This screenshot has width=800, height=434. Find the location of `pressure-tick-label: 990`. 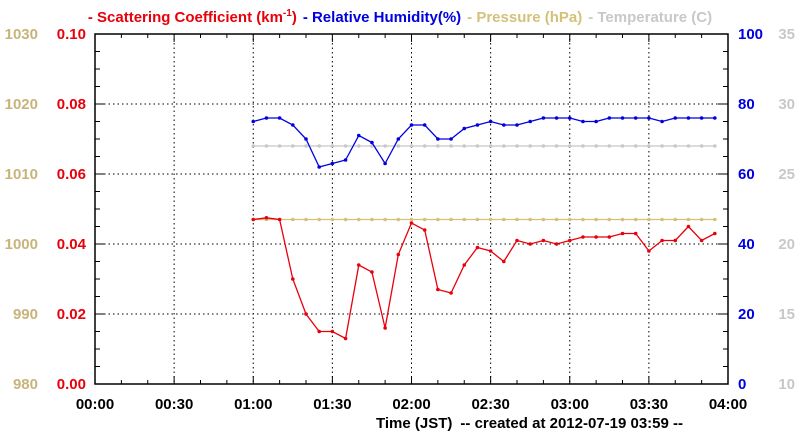

pressure-tick-label: 990 is located at coordinates (25, 314).